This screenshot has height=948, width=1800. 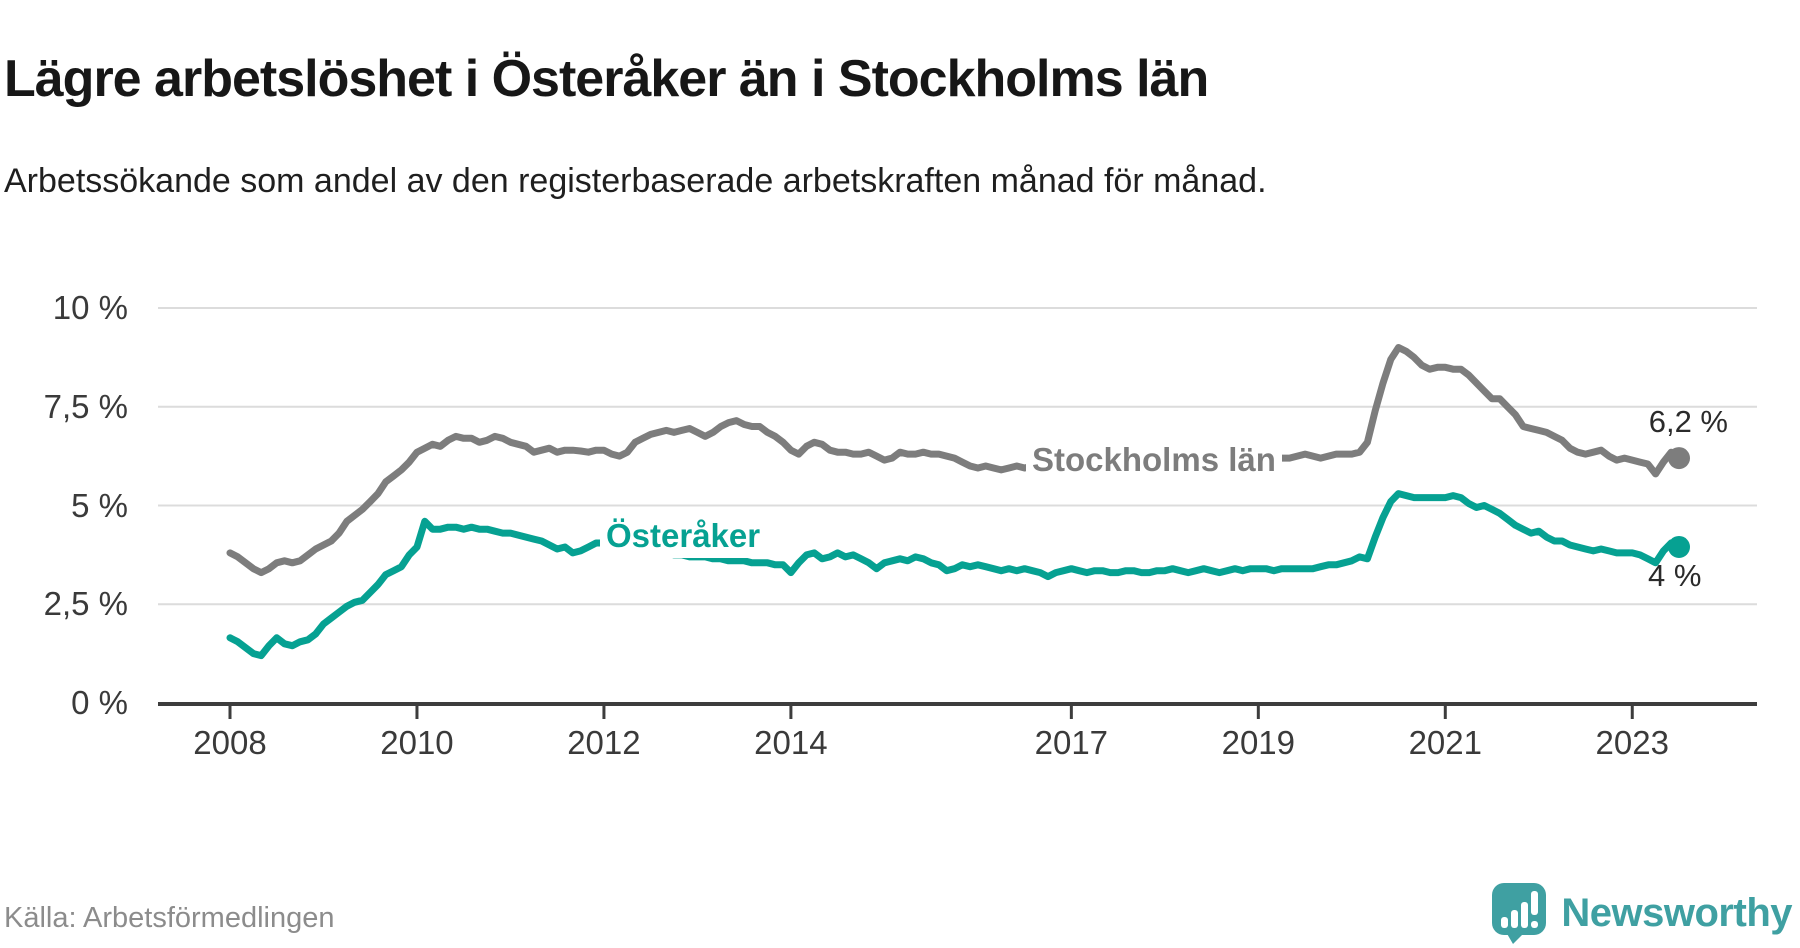 What do you see at coordinates (1676, 912) in the screenshot?
I see `brand-name: Newsworthy` at bounding box center [1676, 912].